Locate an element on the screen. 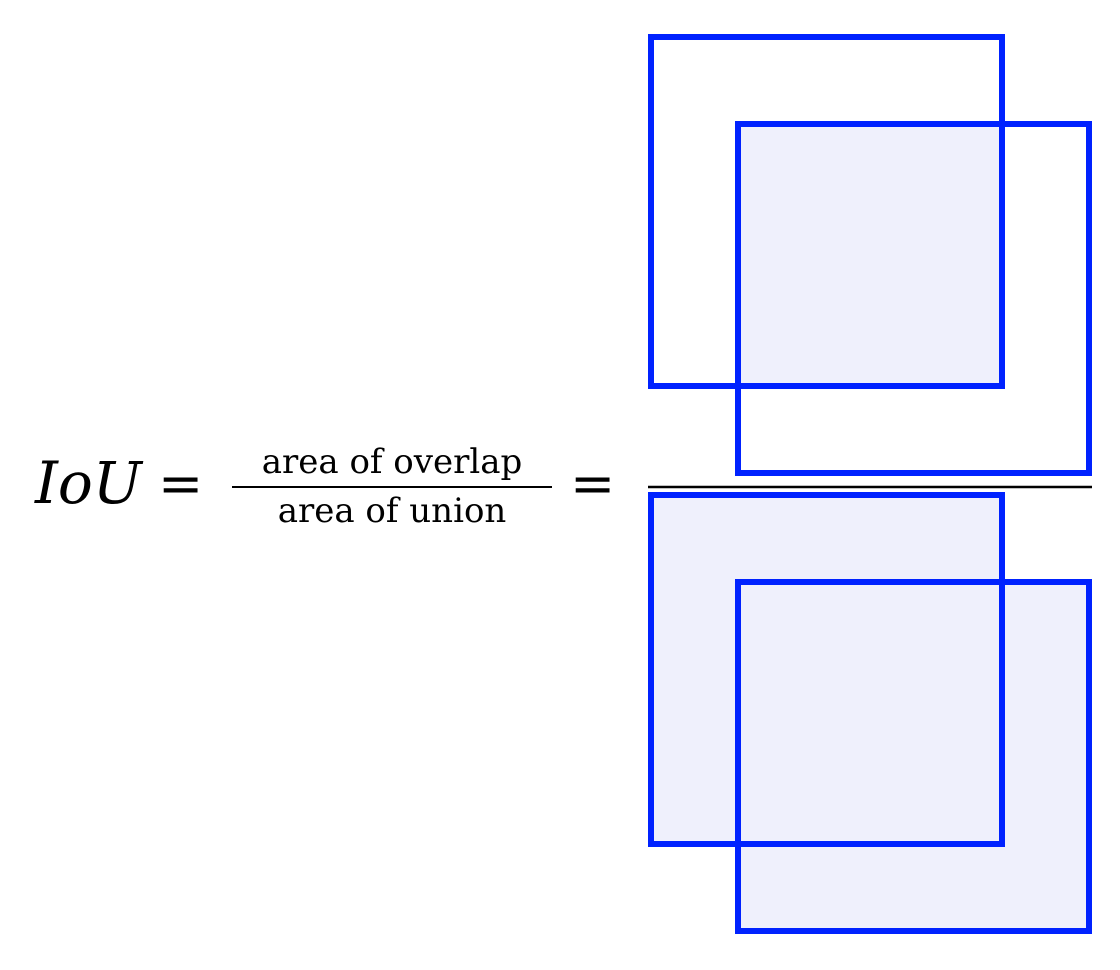  union-box-a-outline is located at coordinates (826, 669).